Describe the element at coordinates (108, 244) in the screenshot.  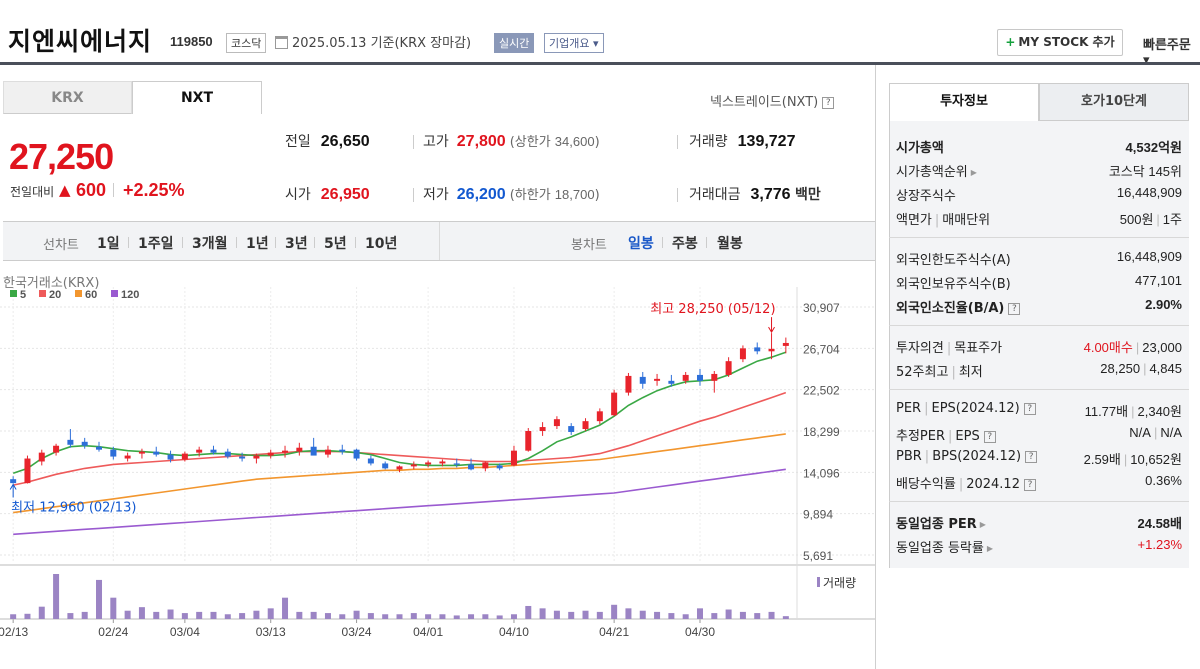
I see `period-1d: 1일` at that location.